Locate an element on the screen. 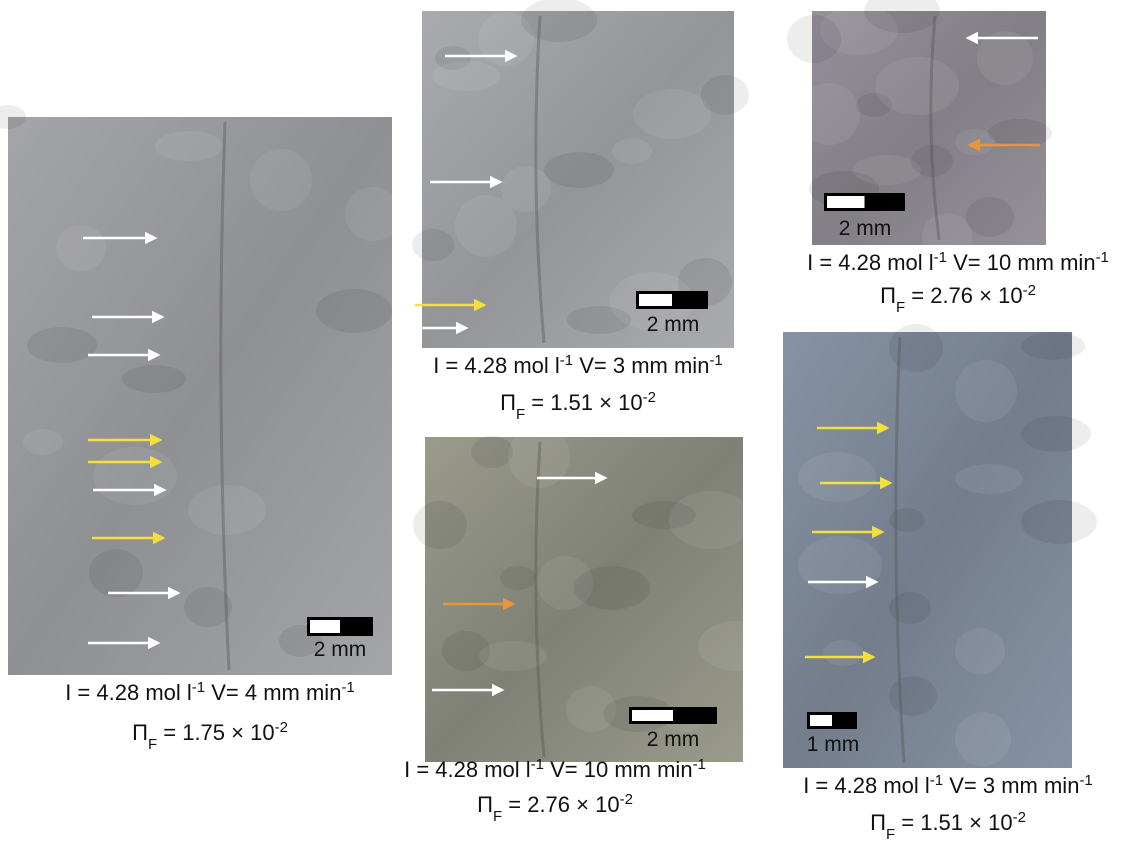 Image resolution: width=1147 pixels, height=850 pixels. caption-text: = 2.76 × 10 is located at coordinates (963, 295).